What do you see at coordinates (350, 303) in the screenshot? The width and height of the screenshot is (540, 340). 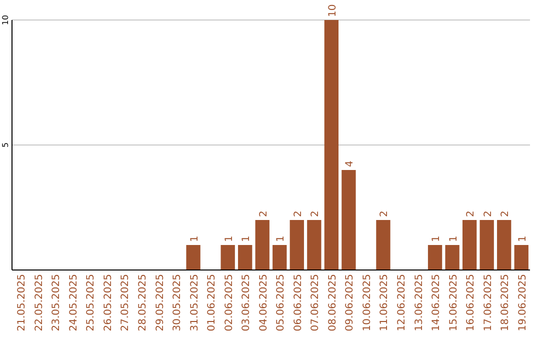 I see `x-tick-label: 09.06.2025` at bounding box center [350, 303].